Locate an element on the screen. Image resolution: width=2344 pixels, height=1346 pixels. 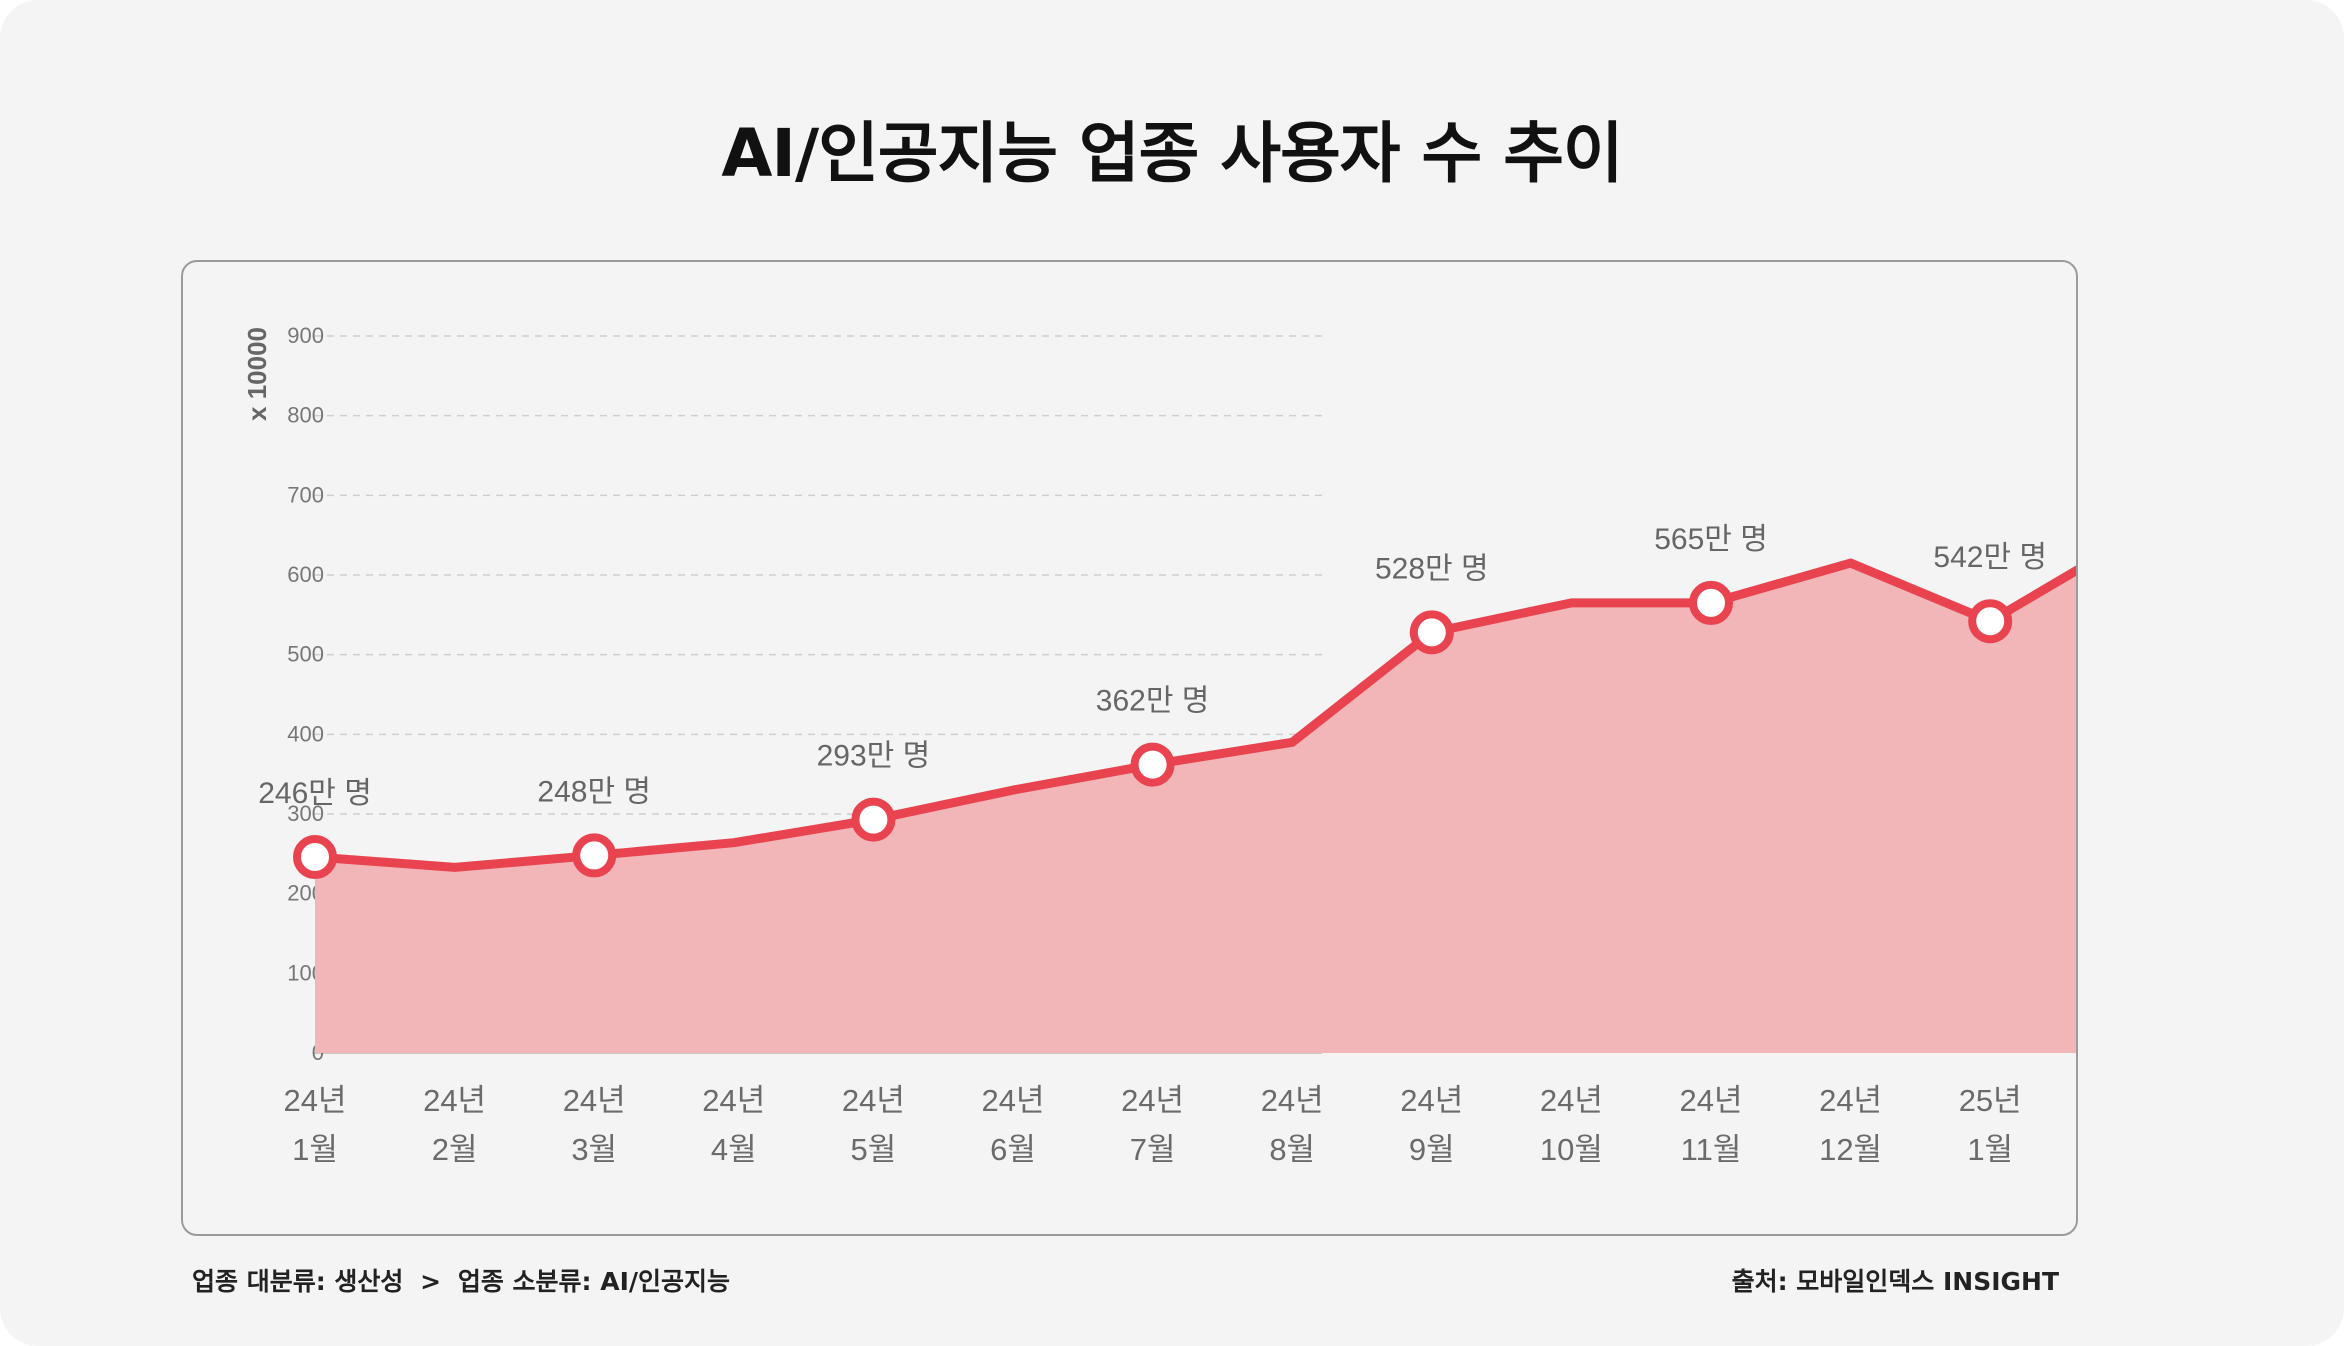
y-tick-label: 800 is located at coordinates (305, 415).